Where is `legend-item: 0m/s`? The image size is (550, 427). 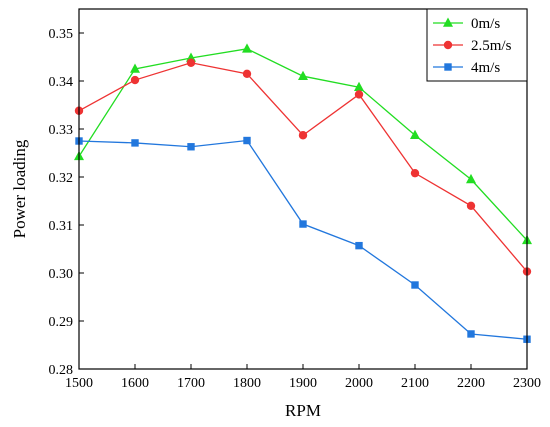 legend-item: 0m/s is located at coordinates (466, 24).